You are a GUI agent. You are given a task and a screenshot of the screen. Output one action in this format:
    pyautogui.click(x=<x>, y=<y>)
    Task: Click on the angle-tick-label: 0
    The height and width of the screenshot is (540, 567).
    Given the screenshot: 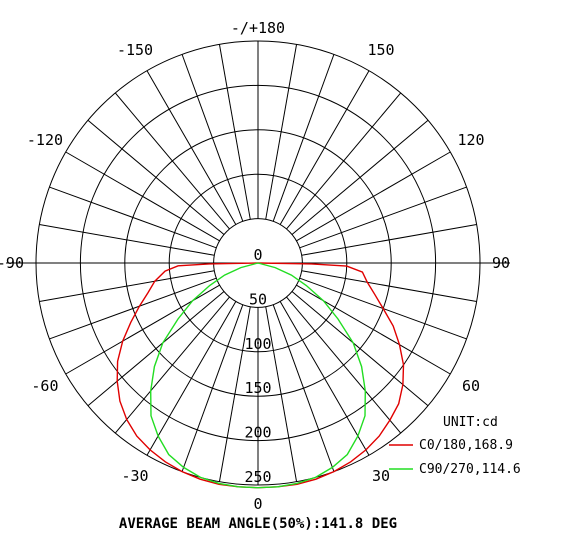 What is the action you would take?
    pyautogui.click(x=257, y=504)
    